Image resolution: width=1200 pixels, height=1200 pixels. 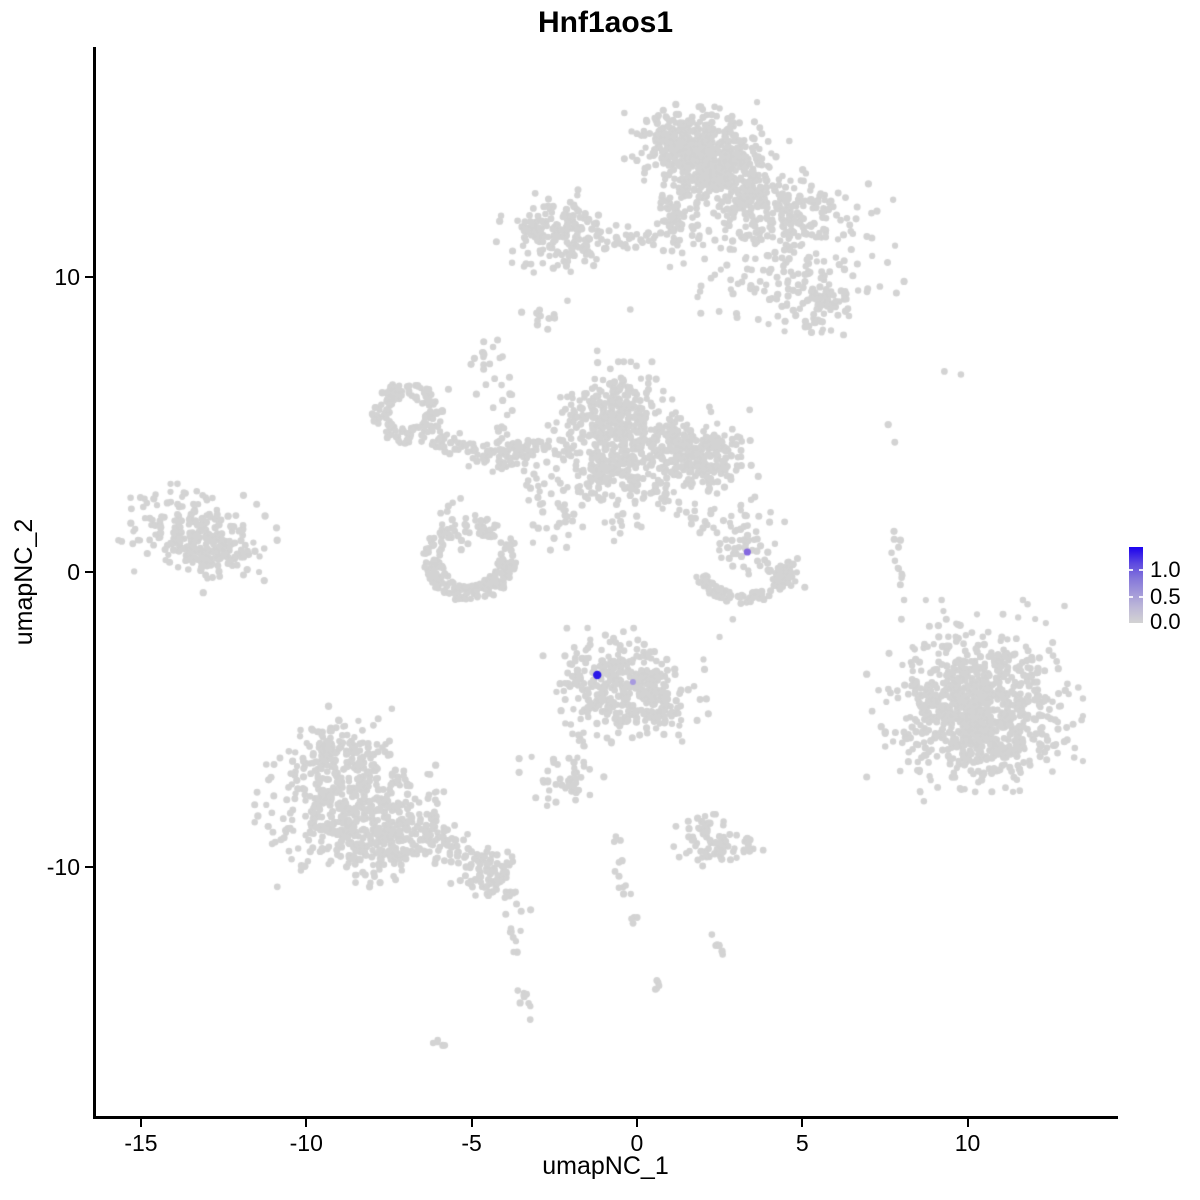 I want to click on y-tick-label: 0, so click(x=73, y=572).